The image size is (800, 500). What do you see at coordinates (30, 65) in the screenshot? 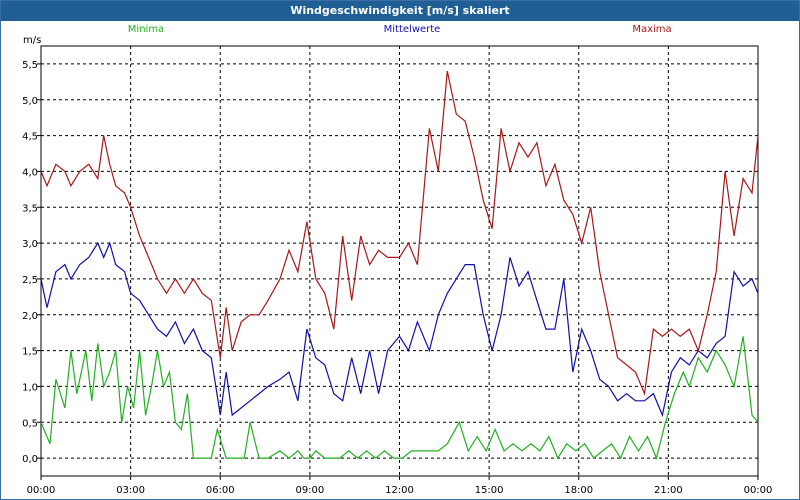
I see `y-tick-label: 5,5` at bounding box center [30, 65].